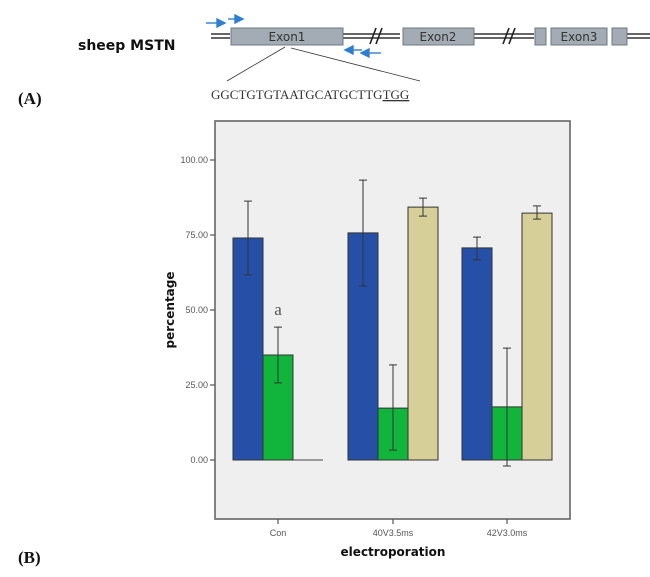 This screenshot has height=577, width=650. What do you see at coordinates (297, 94) in the screenshot?
I see `sgrna-target: GGCTGTGTAATGCATGCTTG` at bounding box center [297, 94].